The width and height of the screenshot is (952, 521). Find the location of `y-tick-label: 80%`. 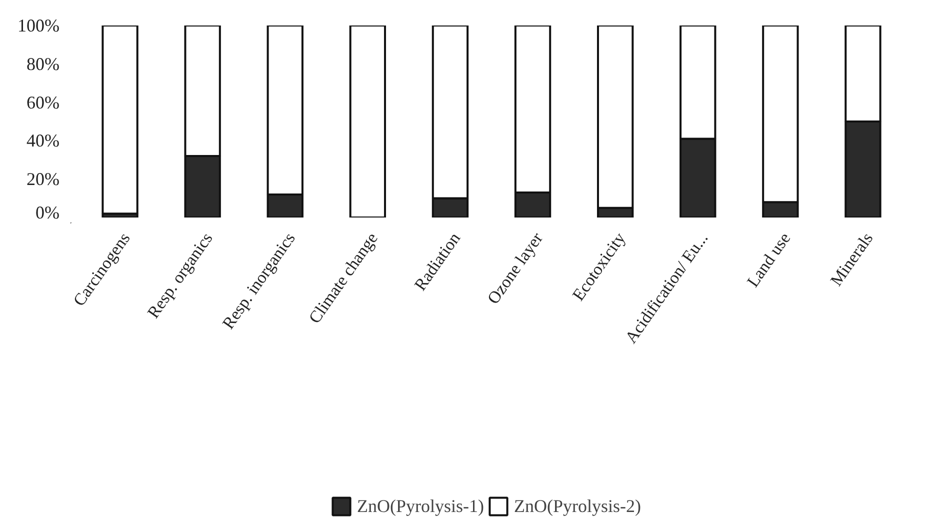

y-tick-label: 80% is located at coordinates (43, 64).